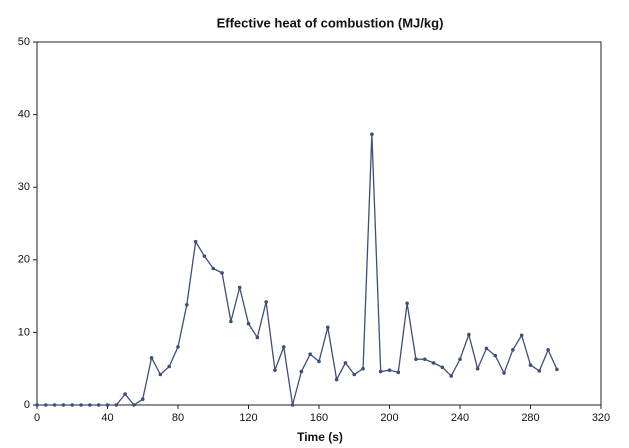 The image size is (629, 448). I want to click on x-tick-label: 160, so click(319, 418).